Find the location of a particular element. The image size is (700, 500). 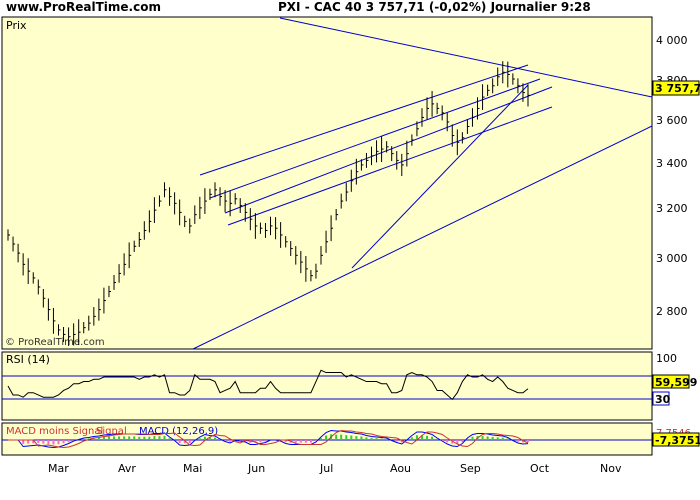

x-axis: Mar Avr Mai Jun Jul Aou Sep Oct Nov is located at coordinates (335, 468).